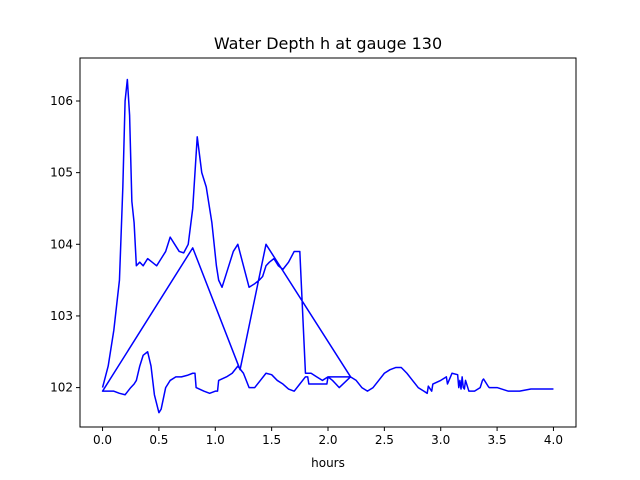 Image resolution: width=640 pixels, height=480 pixels. I want to click on x-tick-label: 0.5, so click(158, 440).